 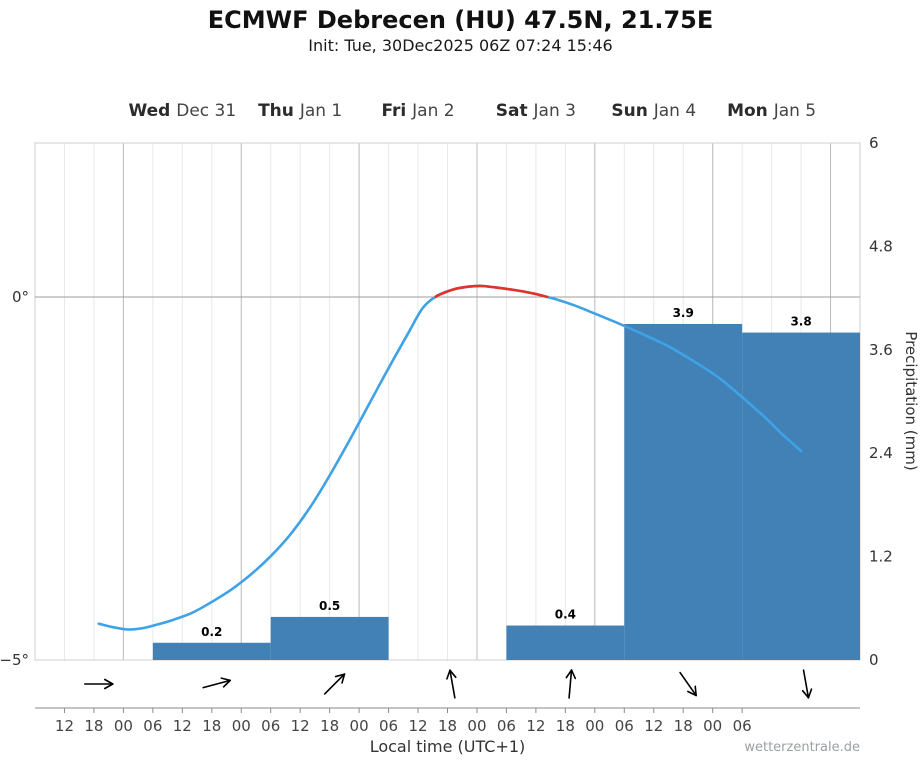 What do you see at coordinates (653, 111) in the screenshot?
I see `day-label: Sun Jan 4` at bounding box center [653, 111].